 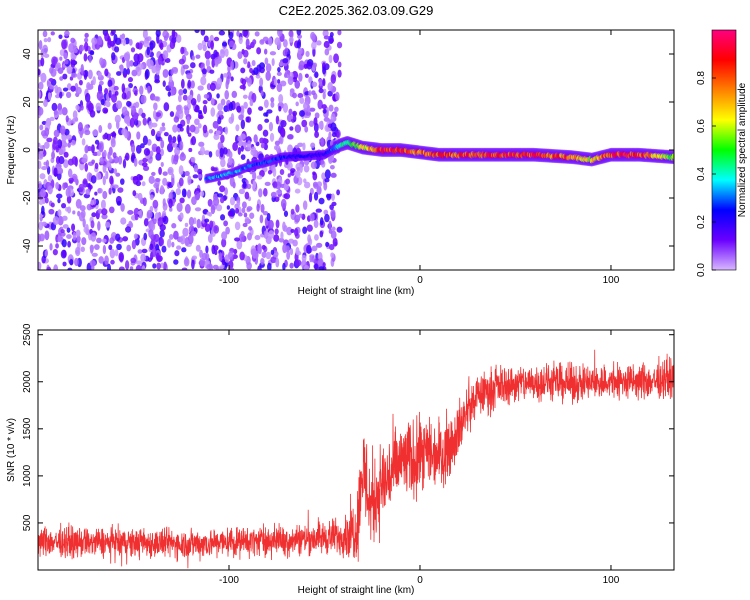 What do you see at coordinates (229, 280) in the screenshot?
I see `x-tick-label: -100` at bounding box center [229, 280].